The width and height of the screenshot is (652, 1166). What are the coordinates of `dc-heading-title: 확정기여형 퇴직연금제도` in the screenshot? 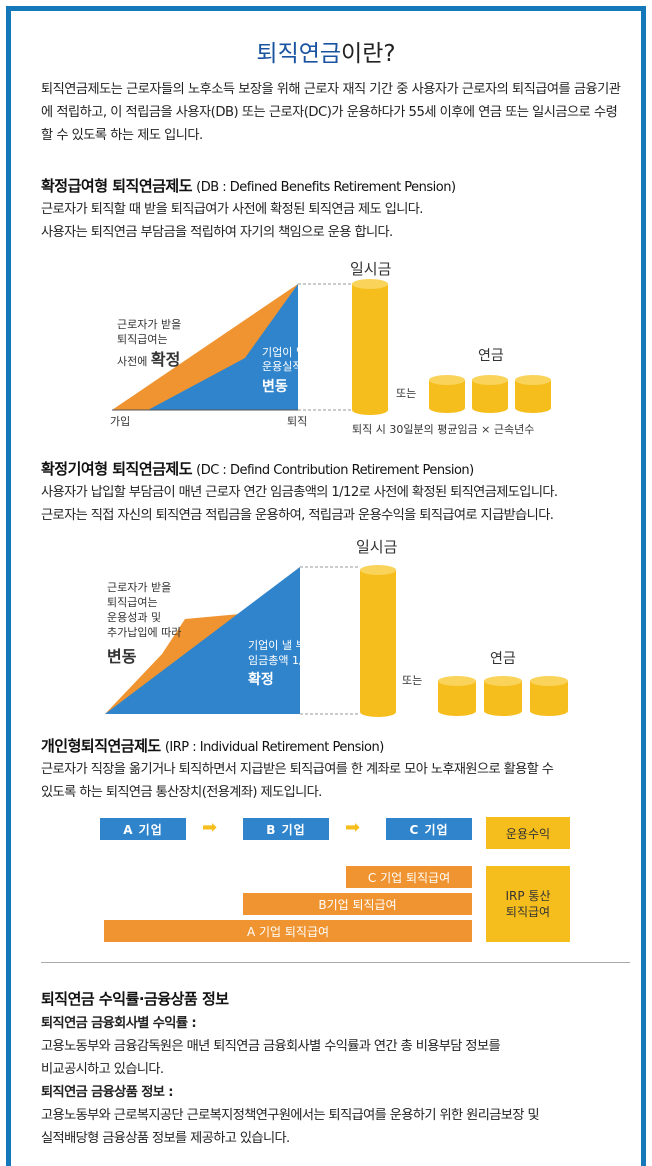 It's located at (117, 469).